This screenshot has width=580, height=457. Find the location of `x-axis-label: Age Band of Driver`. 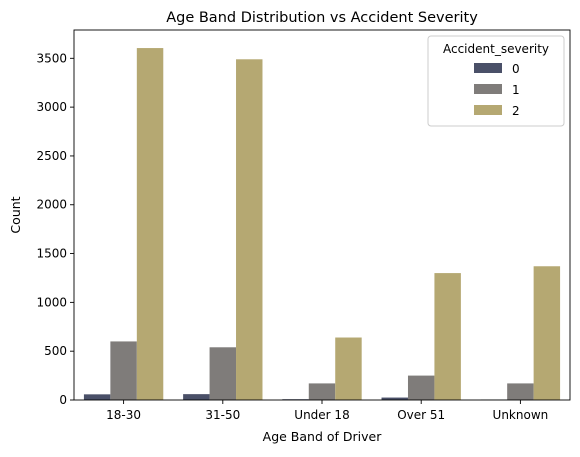

x-axis-label: Age Band of Driver is located at coordinates (323, 436).